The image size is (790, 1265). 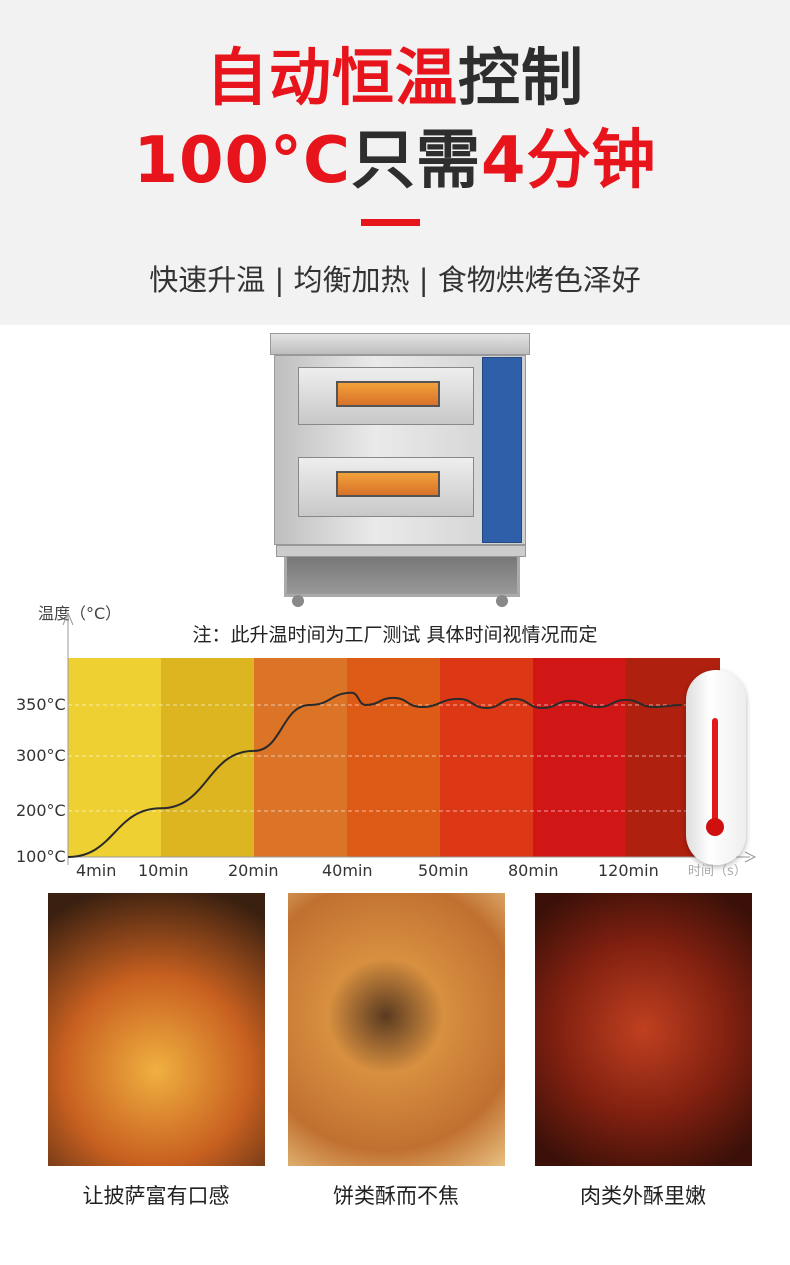 What do you see at coordinates (68, 618) in the screenshot?
I see `y-axis-arrow-icon` at bounding box center [68, 618].